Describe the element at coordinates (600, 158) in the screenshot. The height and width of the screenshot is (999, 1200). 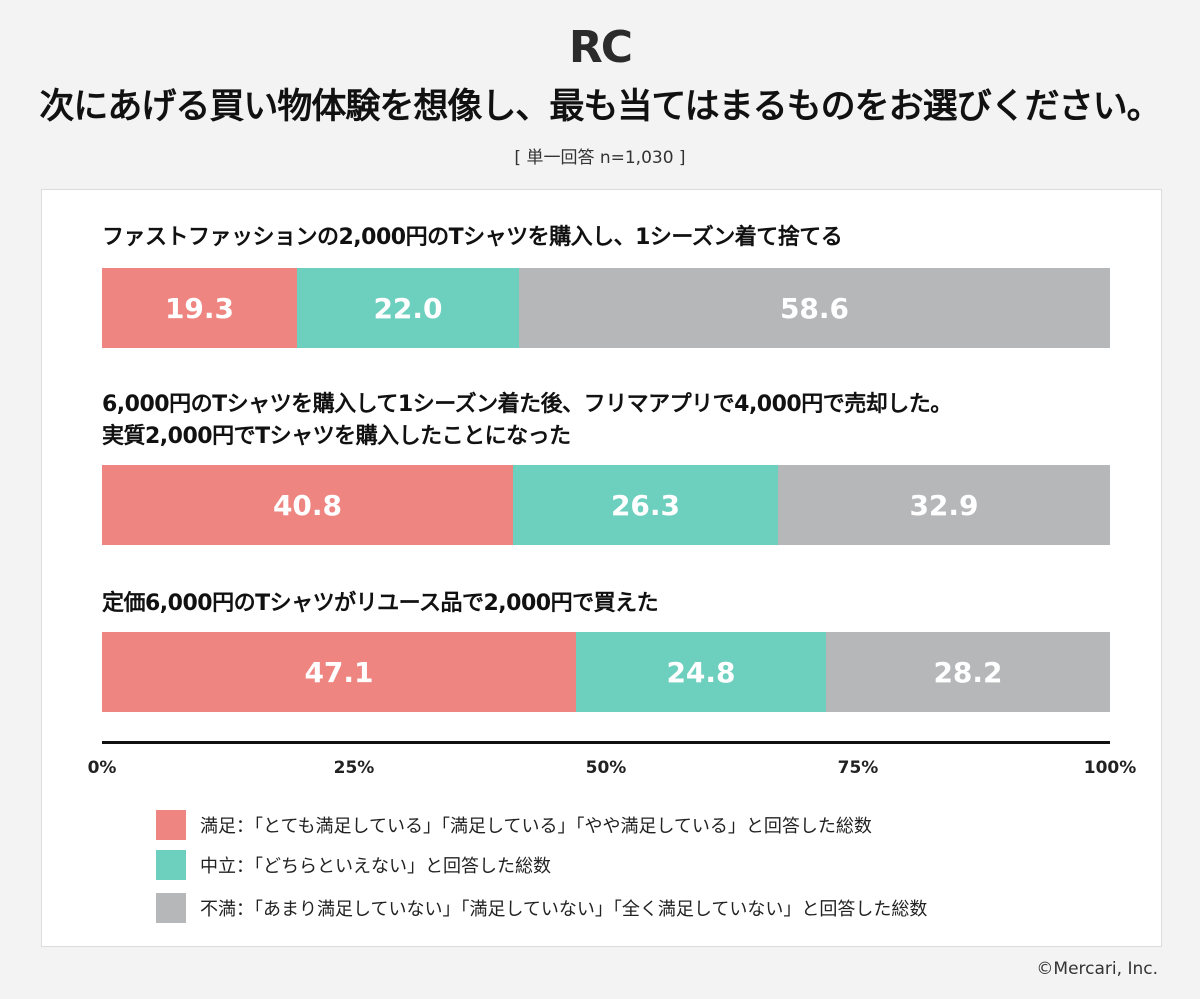
I see `chart-subtitle: [ 単一回答 n=1,030 ]` at that location.